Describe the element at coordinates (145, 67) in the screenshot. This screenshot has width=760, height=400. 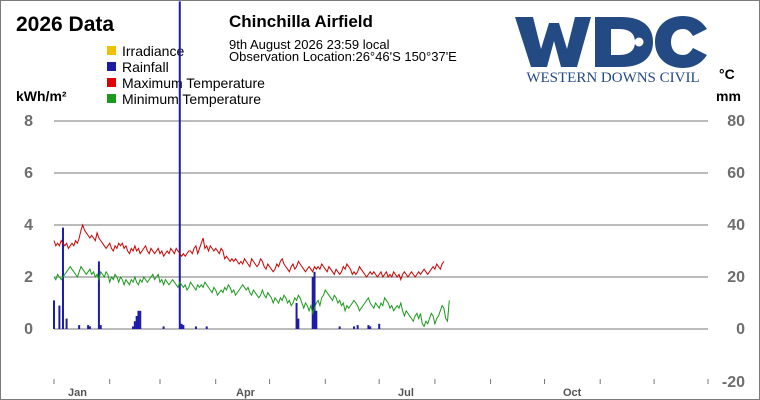
I see `legend-label: Rainfall` at that location.